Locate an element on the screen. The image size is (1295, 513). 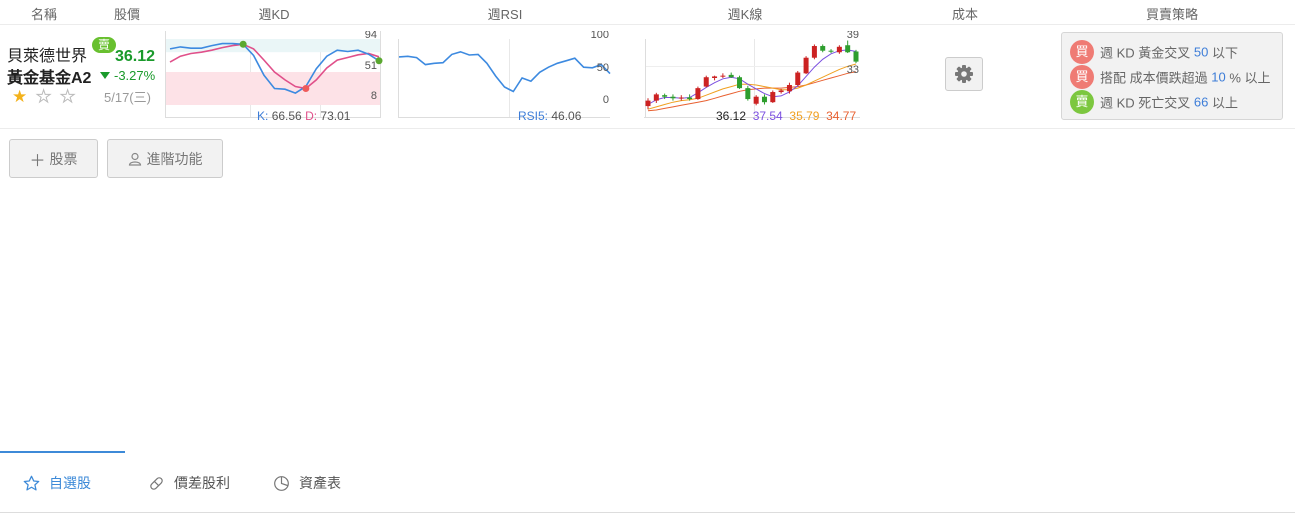
kline-readout: 36.12 37.54 35.79 34.77 is located at coordinates (786, 116).